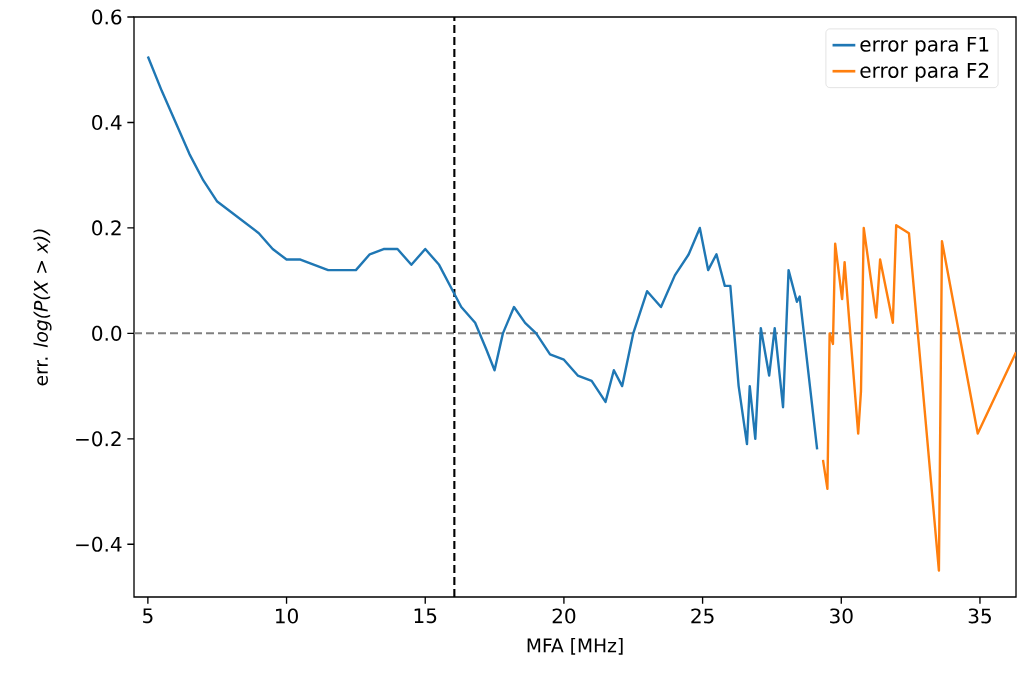 The width and height of the screenshot is (1017, 683). What do you see at coordinates (919, 398) in the screenshot?
I see `line-series` at bounding box center [919, 398].